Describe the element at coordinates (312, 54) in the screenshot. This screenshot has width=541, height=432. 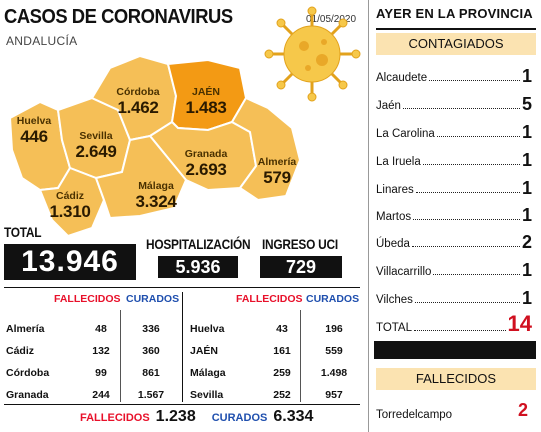
I see `virus-icon` at that location.